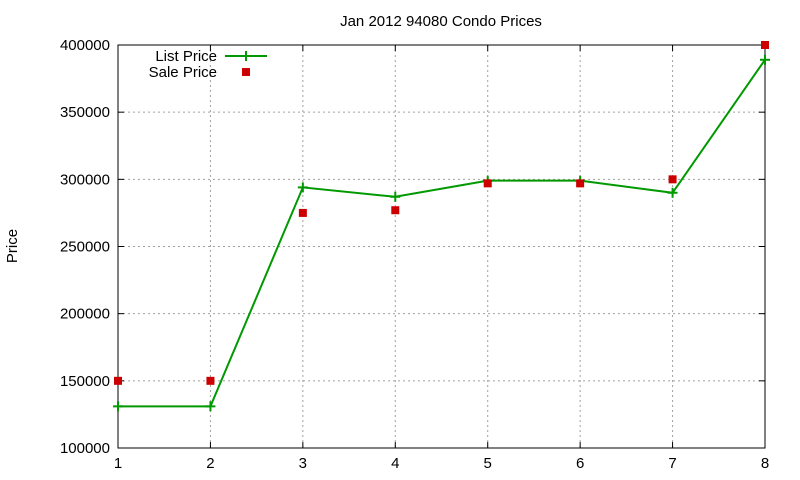 The image size is (800, 480). Describe the element at coordinates (303, 463) in the screenshot. I see `x-tick-label: 3` at that location.